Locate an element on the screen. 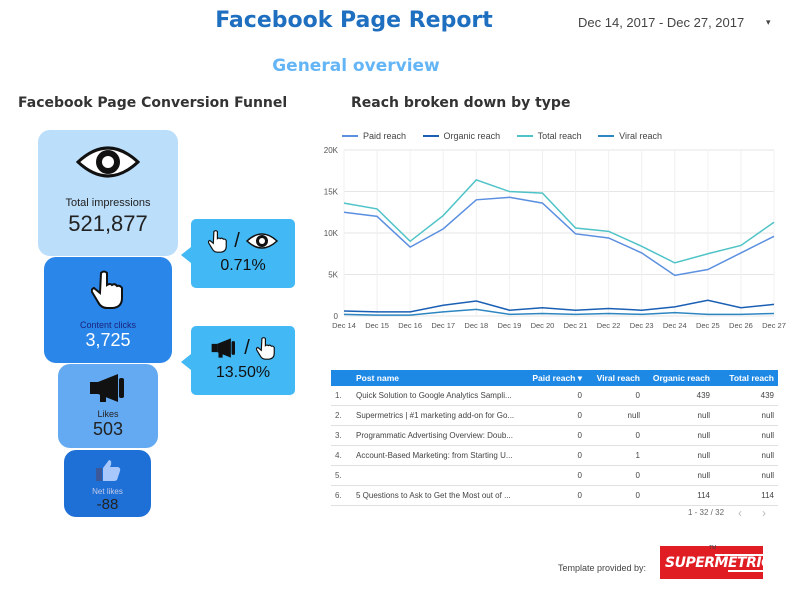 This screenshot has width=799, height=591. column-header-paid: Paid reach ▾ is located at coordinates (554, 378).